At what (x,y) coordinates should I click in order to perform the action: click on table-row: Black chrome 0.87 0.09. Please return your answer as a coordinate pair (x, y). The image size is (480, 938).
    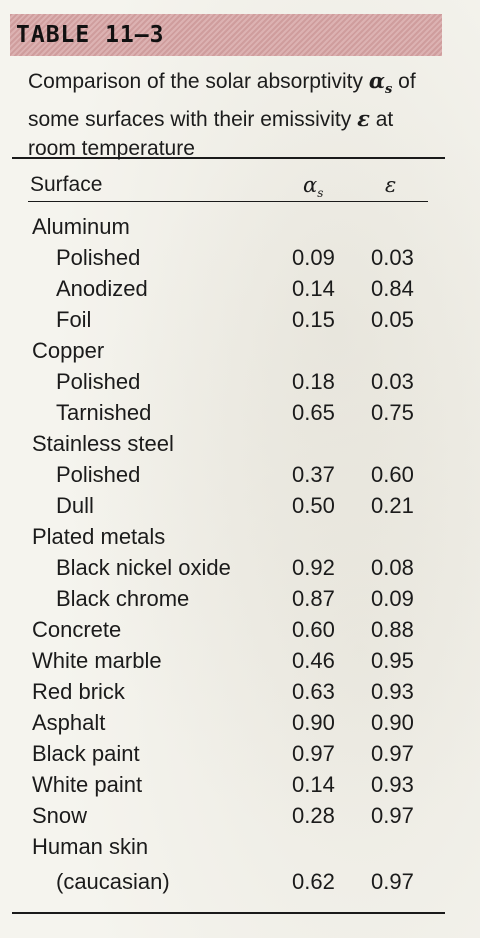
    Looking at the image, I should click on (235, 601).